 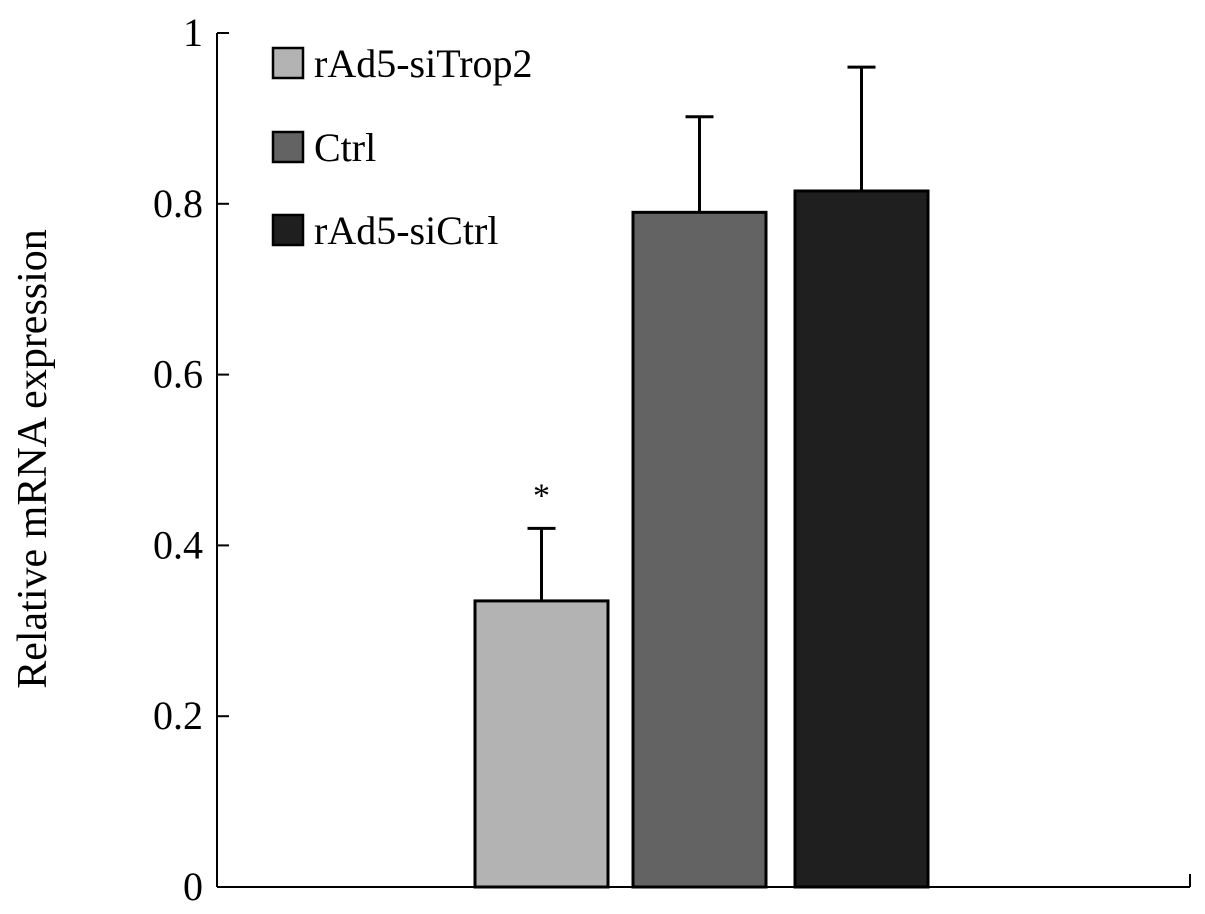 What do you see at coordinates (345, 147) in the screenshot?
I see `legend-label-2: Ctrl` at bounding box center [345, 147].